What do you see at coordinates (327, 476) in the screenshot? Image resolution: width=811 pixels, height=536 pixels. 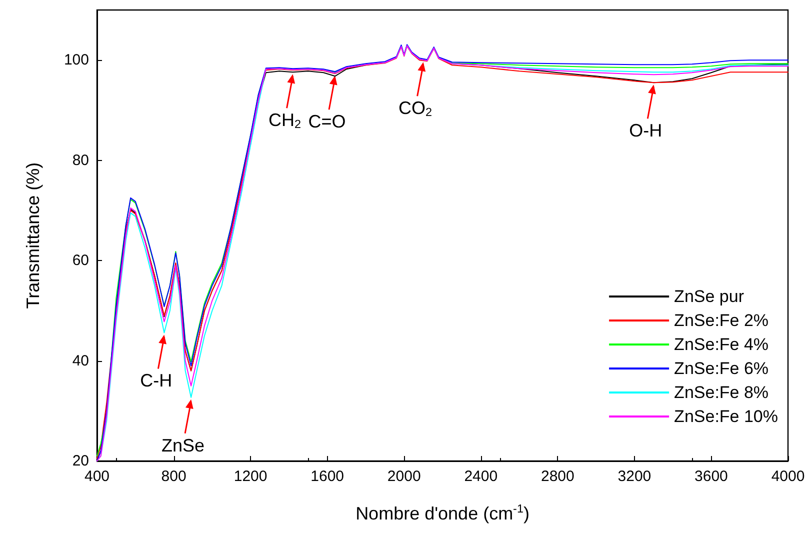 I see `x-tick-label: 1600` at bounding box center [327, 476].